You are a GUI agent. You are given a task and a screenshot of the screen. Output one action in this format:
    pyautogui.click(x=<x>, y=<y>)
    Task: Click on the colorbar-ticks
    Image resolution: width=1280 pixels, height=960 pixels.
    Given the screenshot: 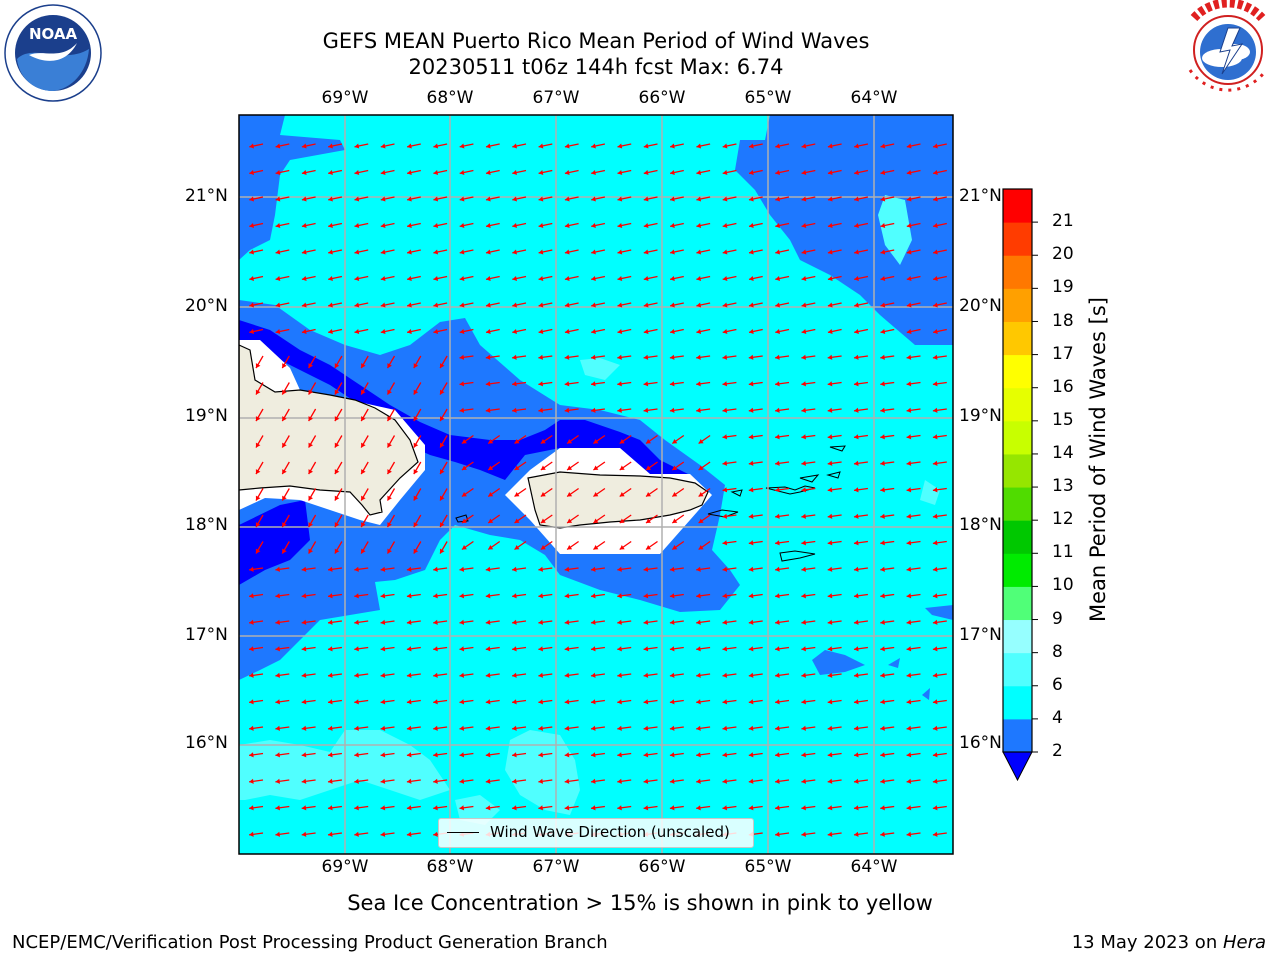 What is the action you would take?
    pyautogui.click(x=1035, y=487)
    